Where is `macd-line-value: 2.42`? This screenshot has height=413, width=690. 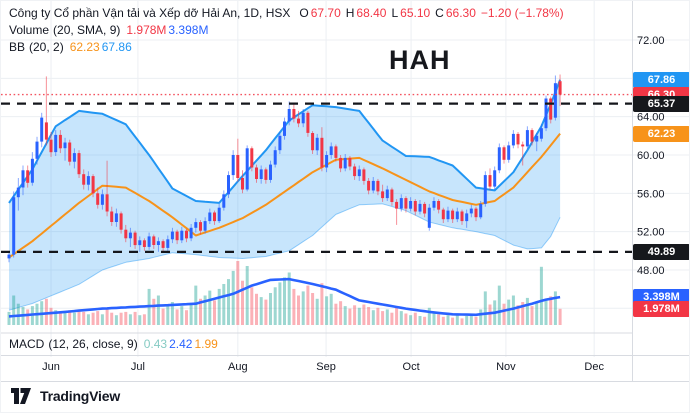
macd-line-value: 2.42 is located at coordinates (181, 344).